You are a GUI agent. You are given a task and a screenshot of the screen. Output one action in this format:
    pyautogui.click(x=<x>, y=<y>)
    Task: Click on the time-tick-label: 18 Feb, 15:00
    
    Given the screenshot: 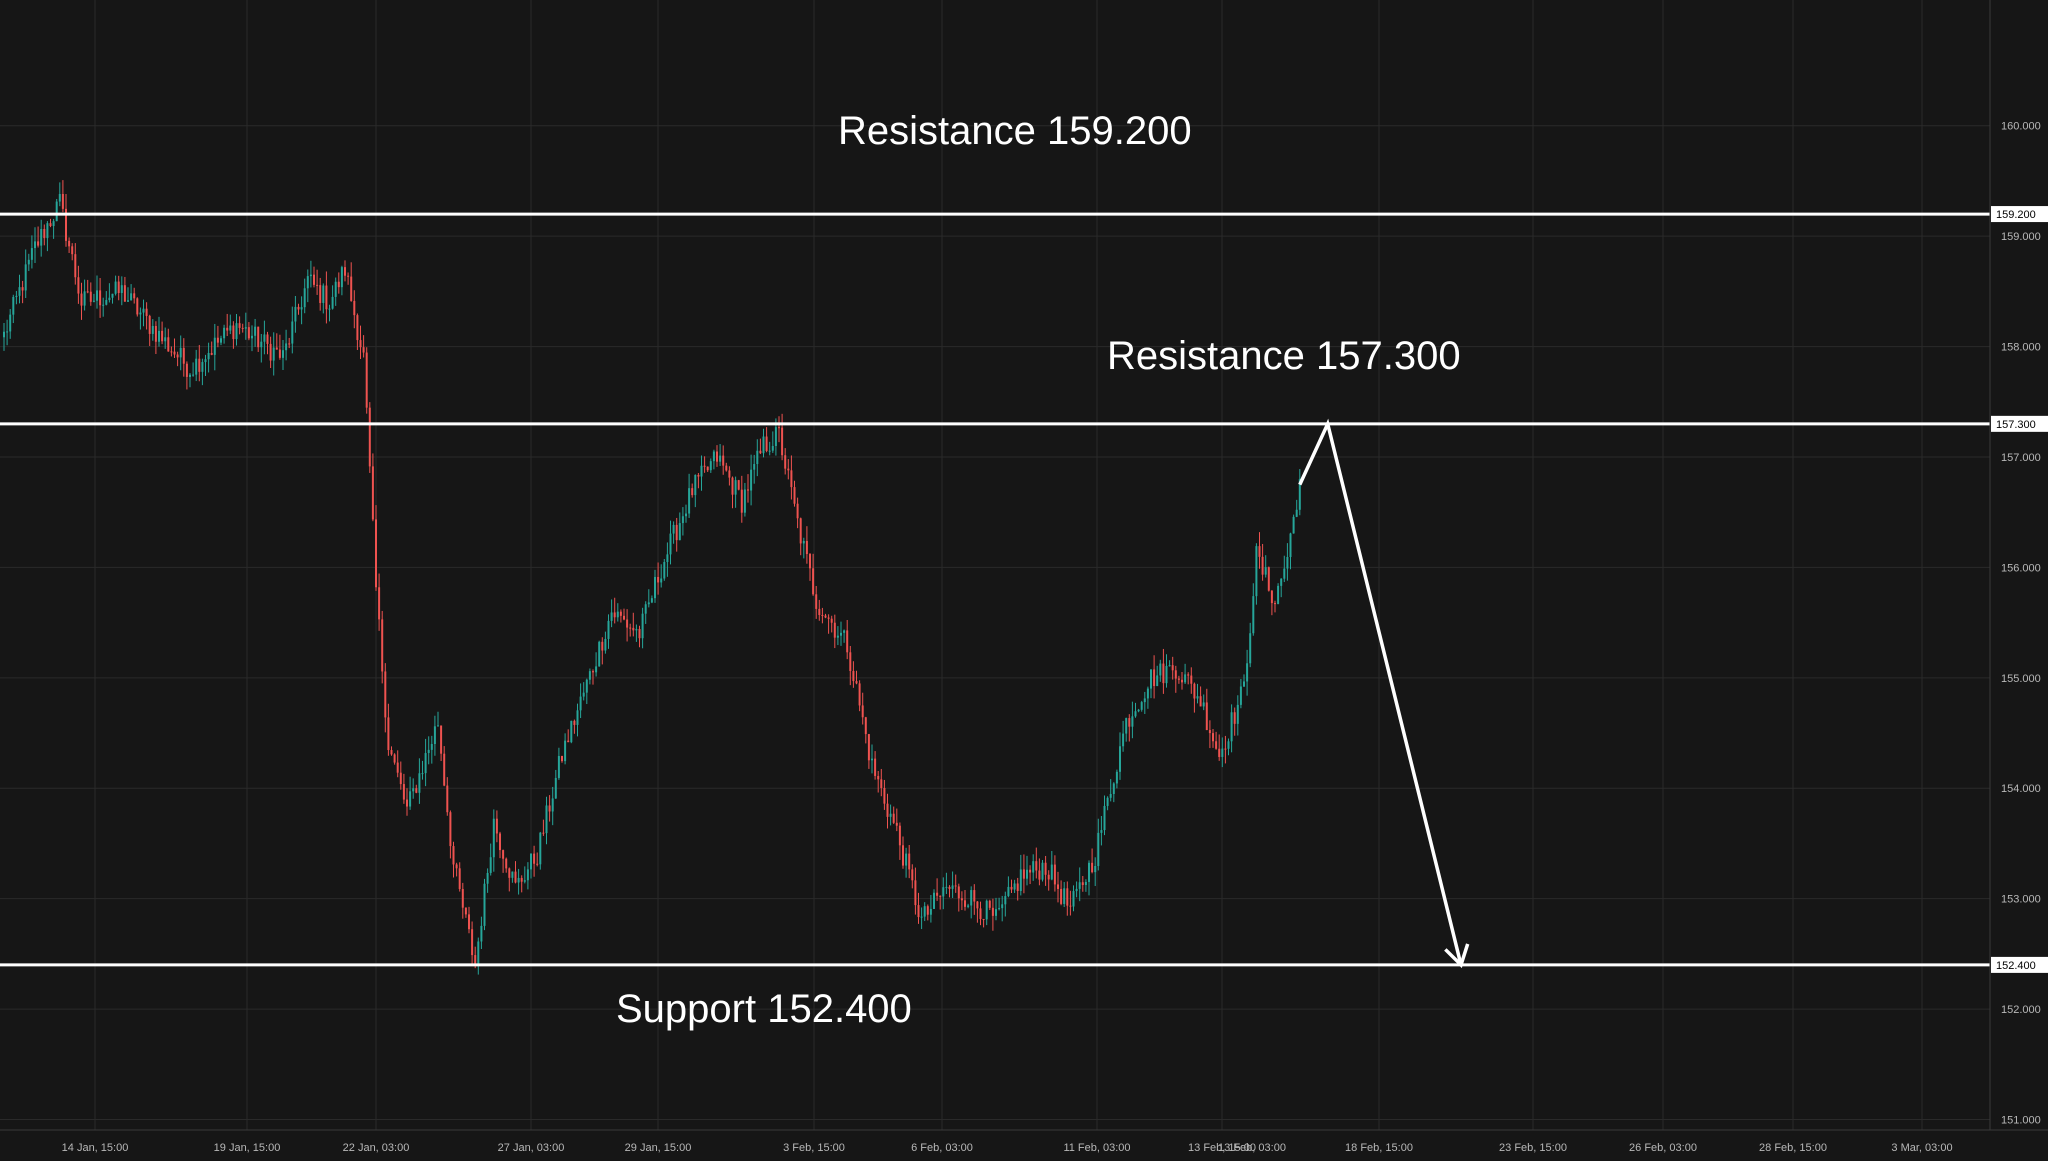 What is the action you would take?
    pyautogui.click(x=1379, y=1148)
    